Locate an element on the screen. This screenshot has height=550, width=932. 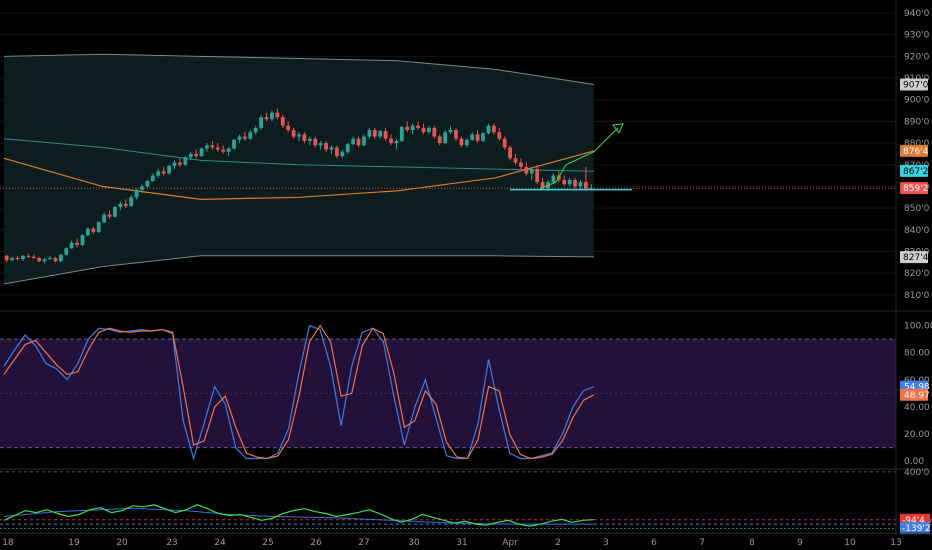
price-tag-label: 867'2 is located at coordinates (915, 172).